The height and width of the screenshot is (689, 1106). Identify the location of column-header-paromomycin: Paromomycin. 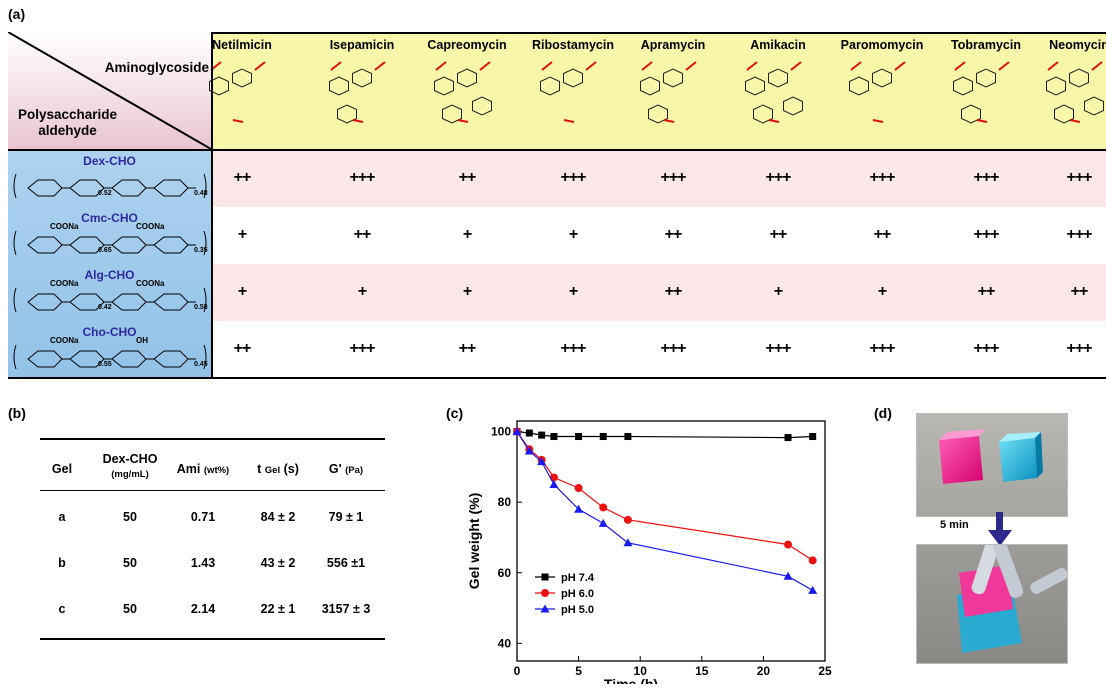
(882, 45).